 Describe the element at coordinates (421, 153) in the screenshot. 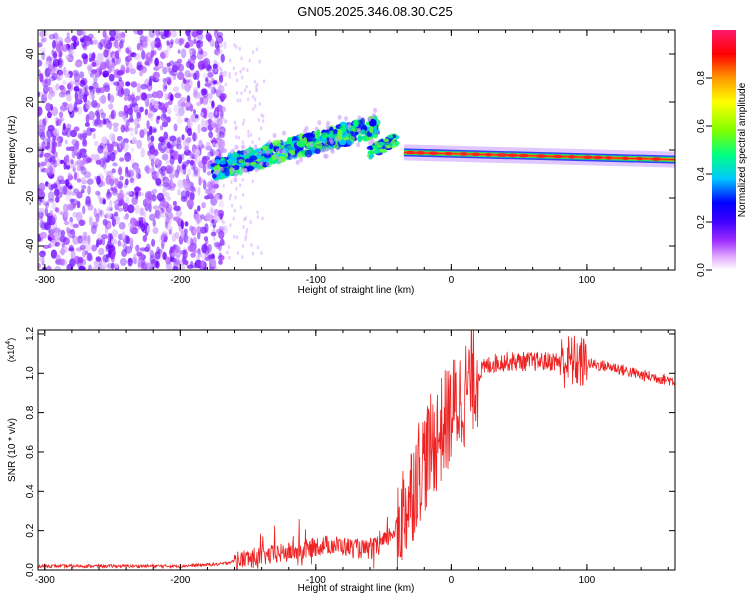

I see `steady-line-bead` at that location.